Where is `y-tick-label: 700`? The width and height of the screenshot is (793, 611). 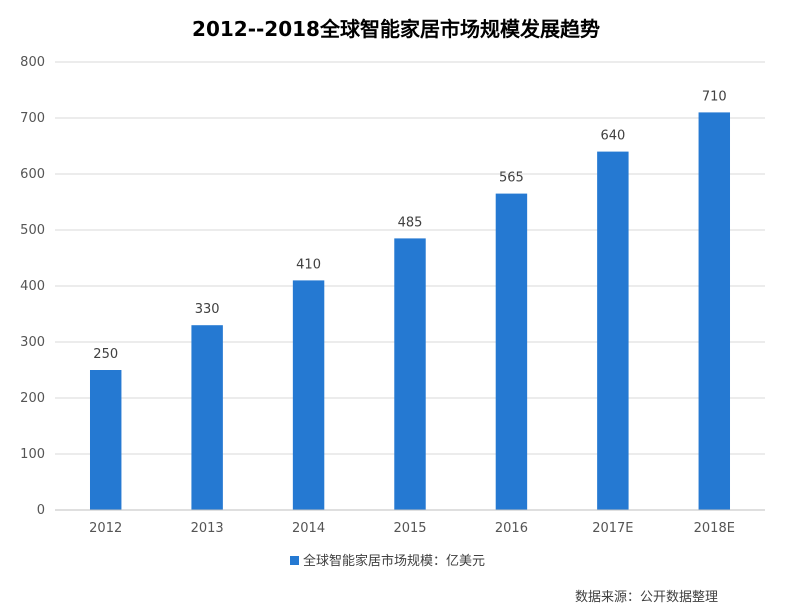
y-tick-label: 700 is located at coordinates (32, 118).